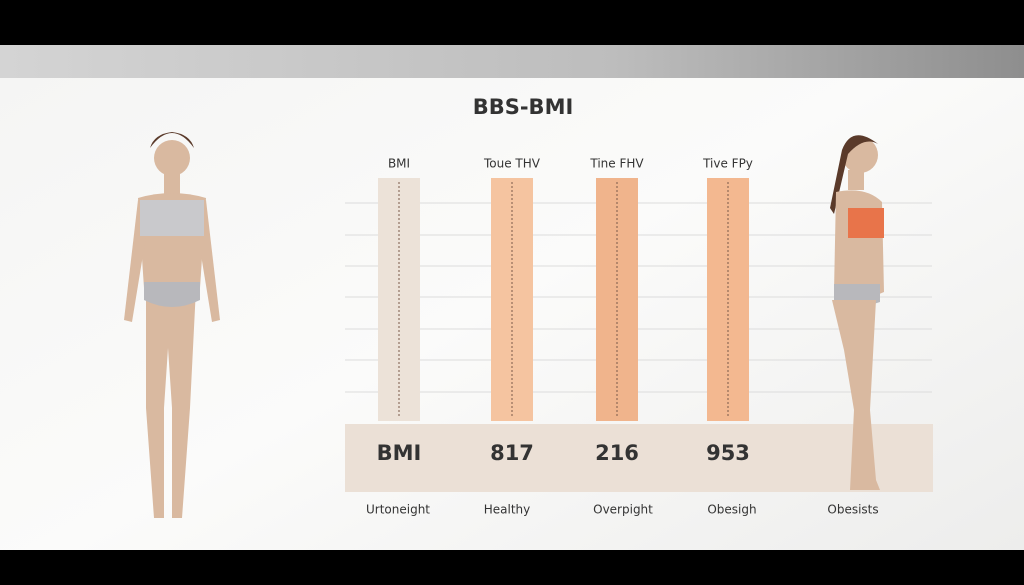  Describe the element at coordinates (728, 453) in the screenshot. I see `column-value: 953` at that location.